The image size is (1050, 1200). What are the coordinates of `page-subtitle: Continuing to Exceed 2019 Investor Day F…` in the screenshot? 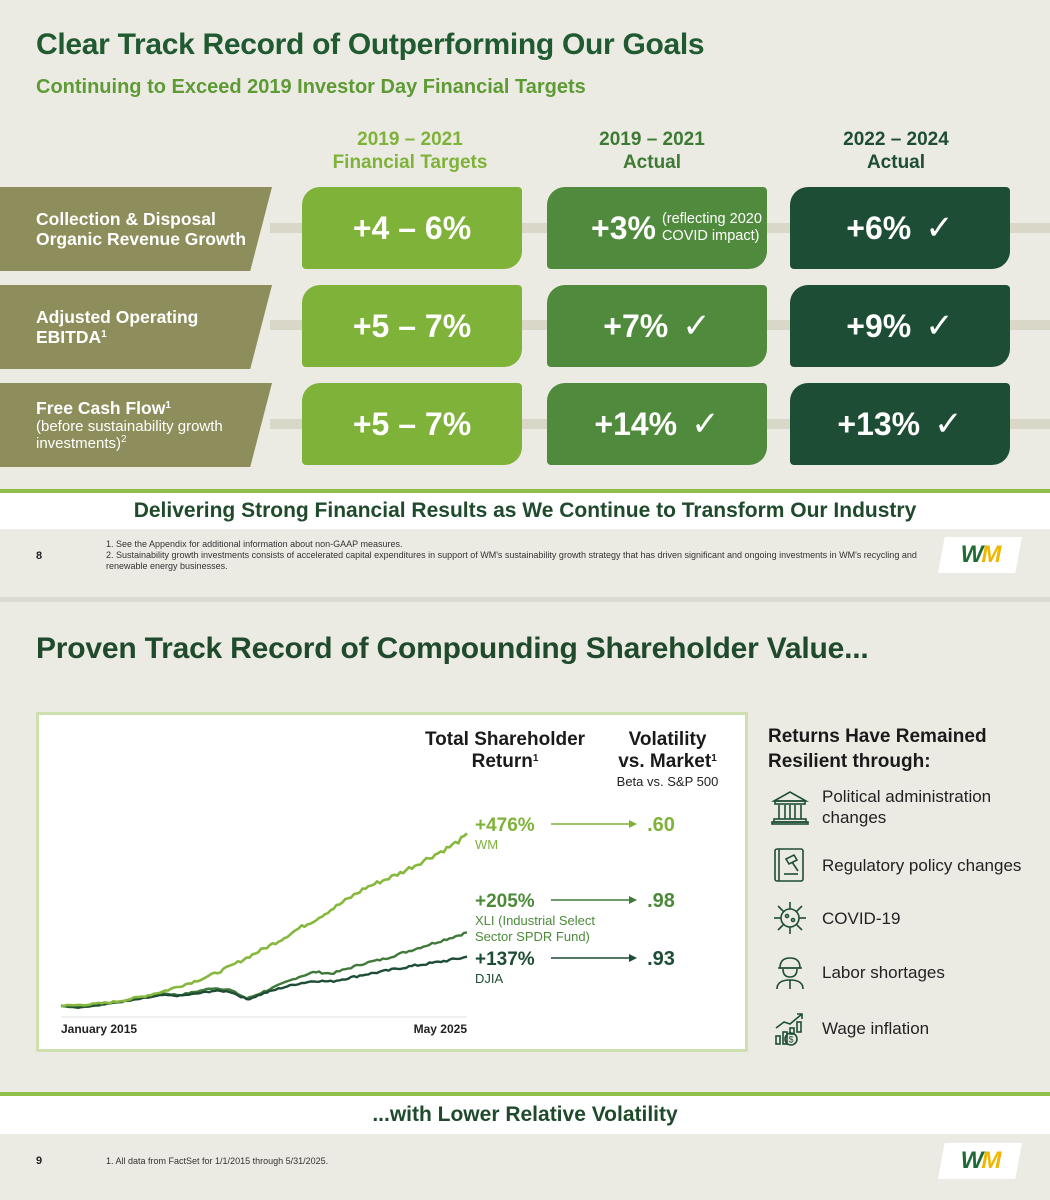 It's located at (311, 87).